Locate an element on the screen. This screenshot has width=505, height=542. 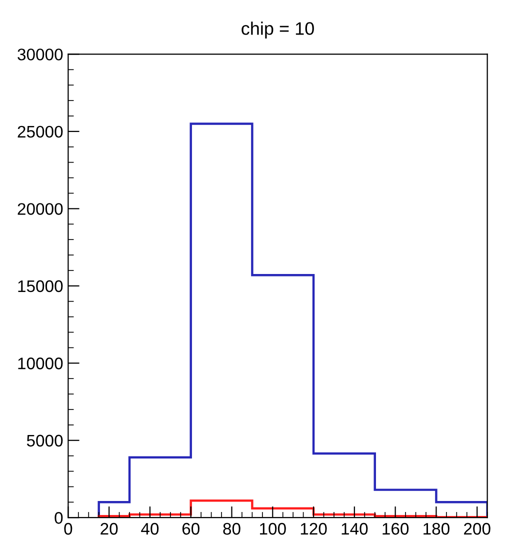
chart-title: chip = 10 is located at coordinates (278, 30).